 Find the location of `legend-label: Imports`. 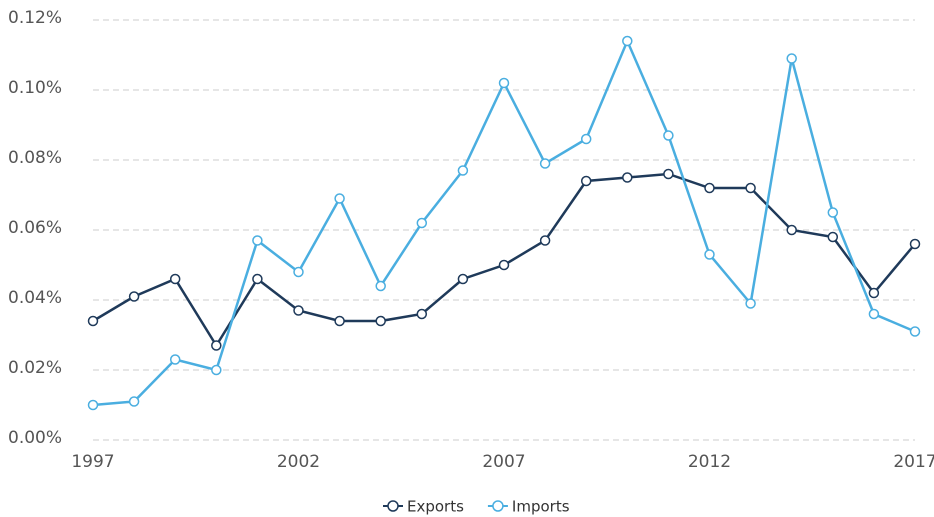

legend-label: Imports is located at coordinates (541, 507).